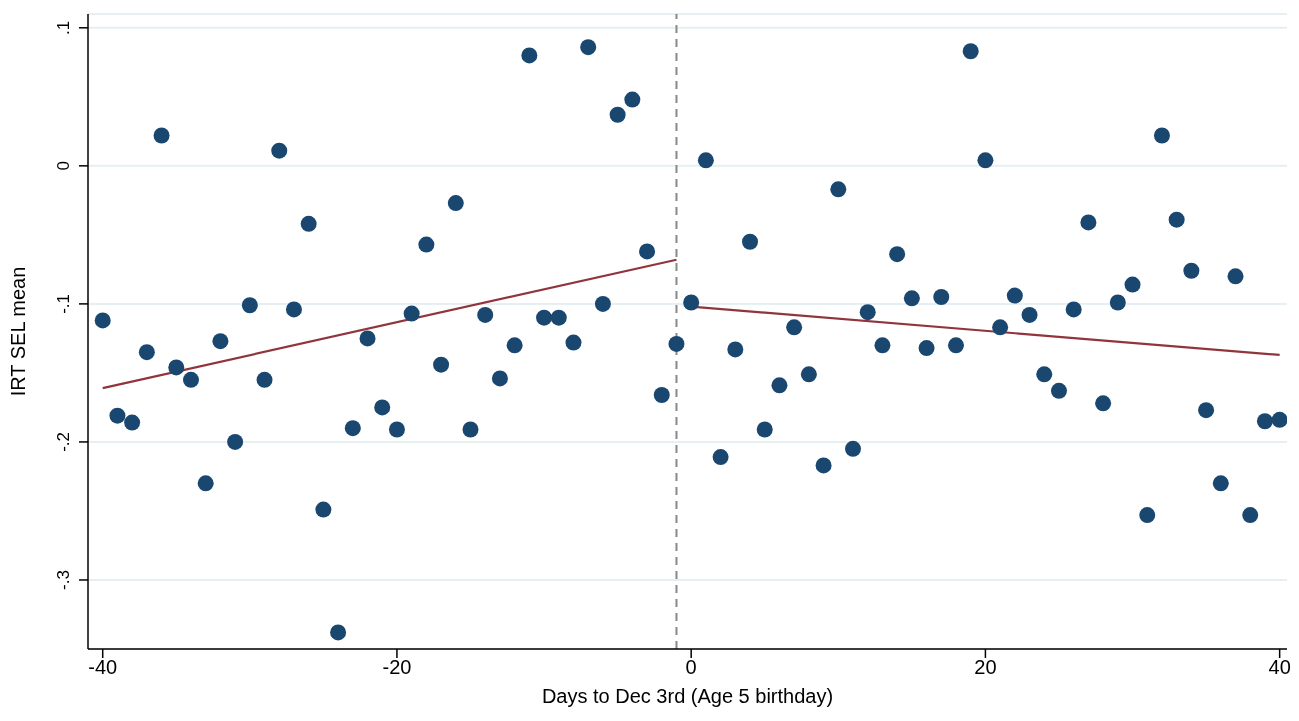 Image resolution: width=1299 pixels, height=721 pixels. Describe the element at coordinates (691, 667) in the screenshot. I see `x-tick-label: 0` at that location.